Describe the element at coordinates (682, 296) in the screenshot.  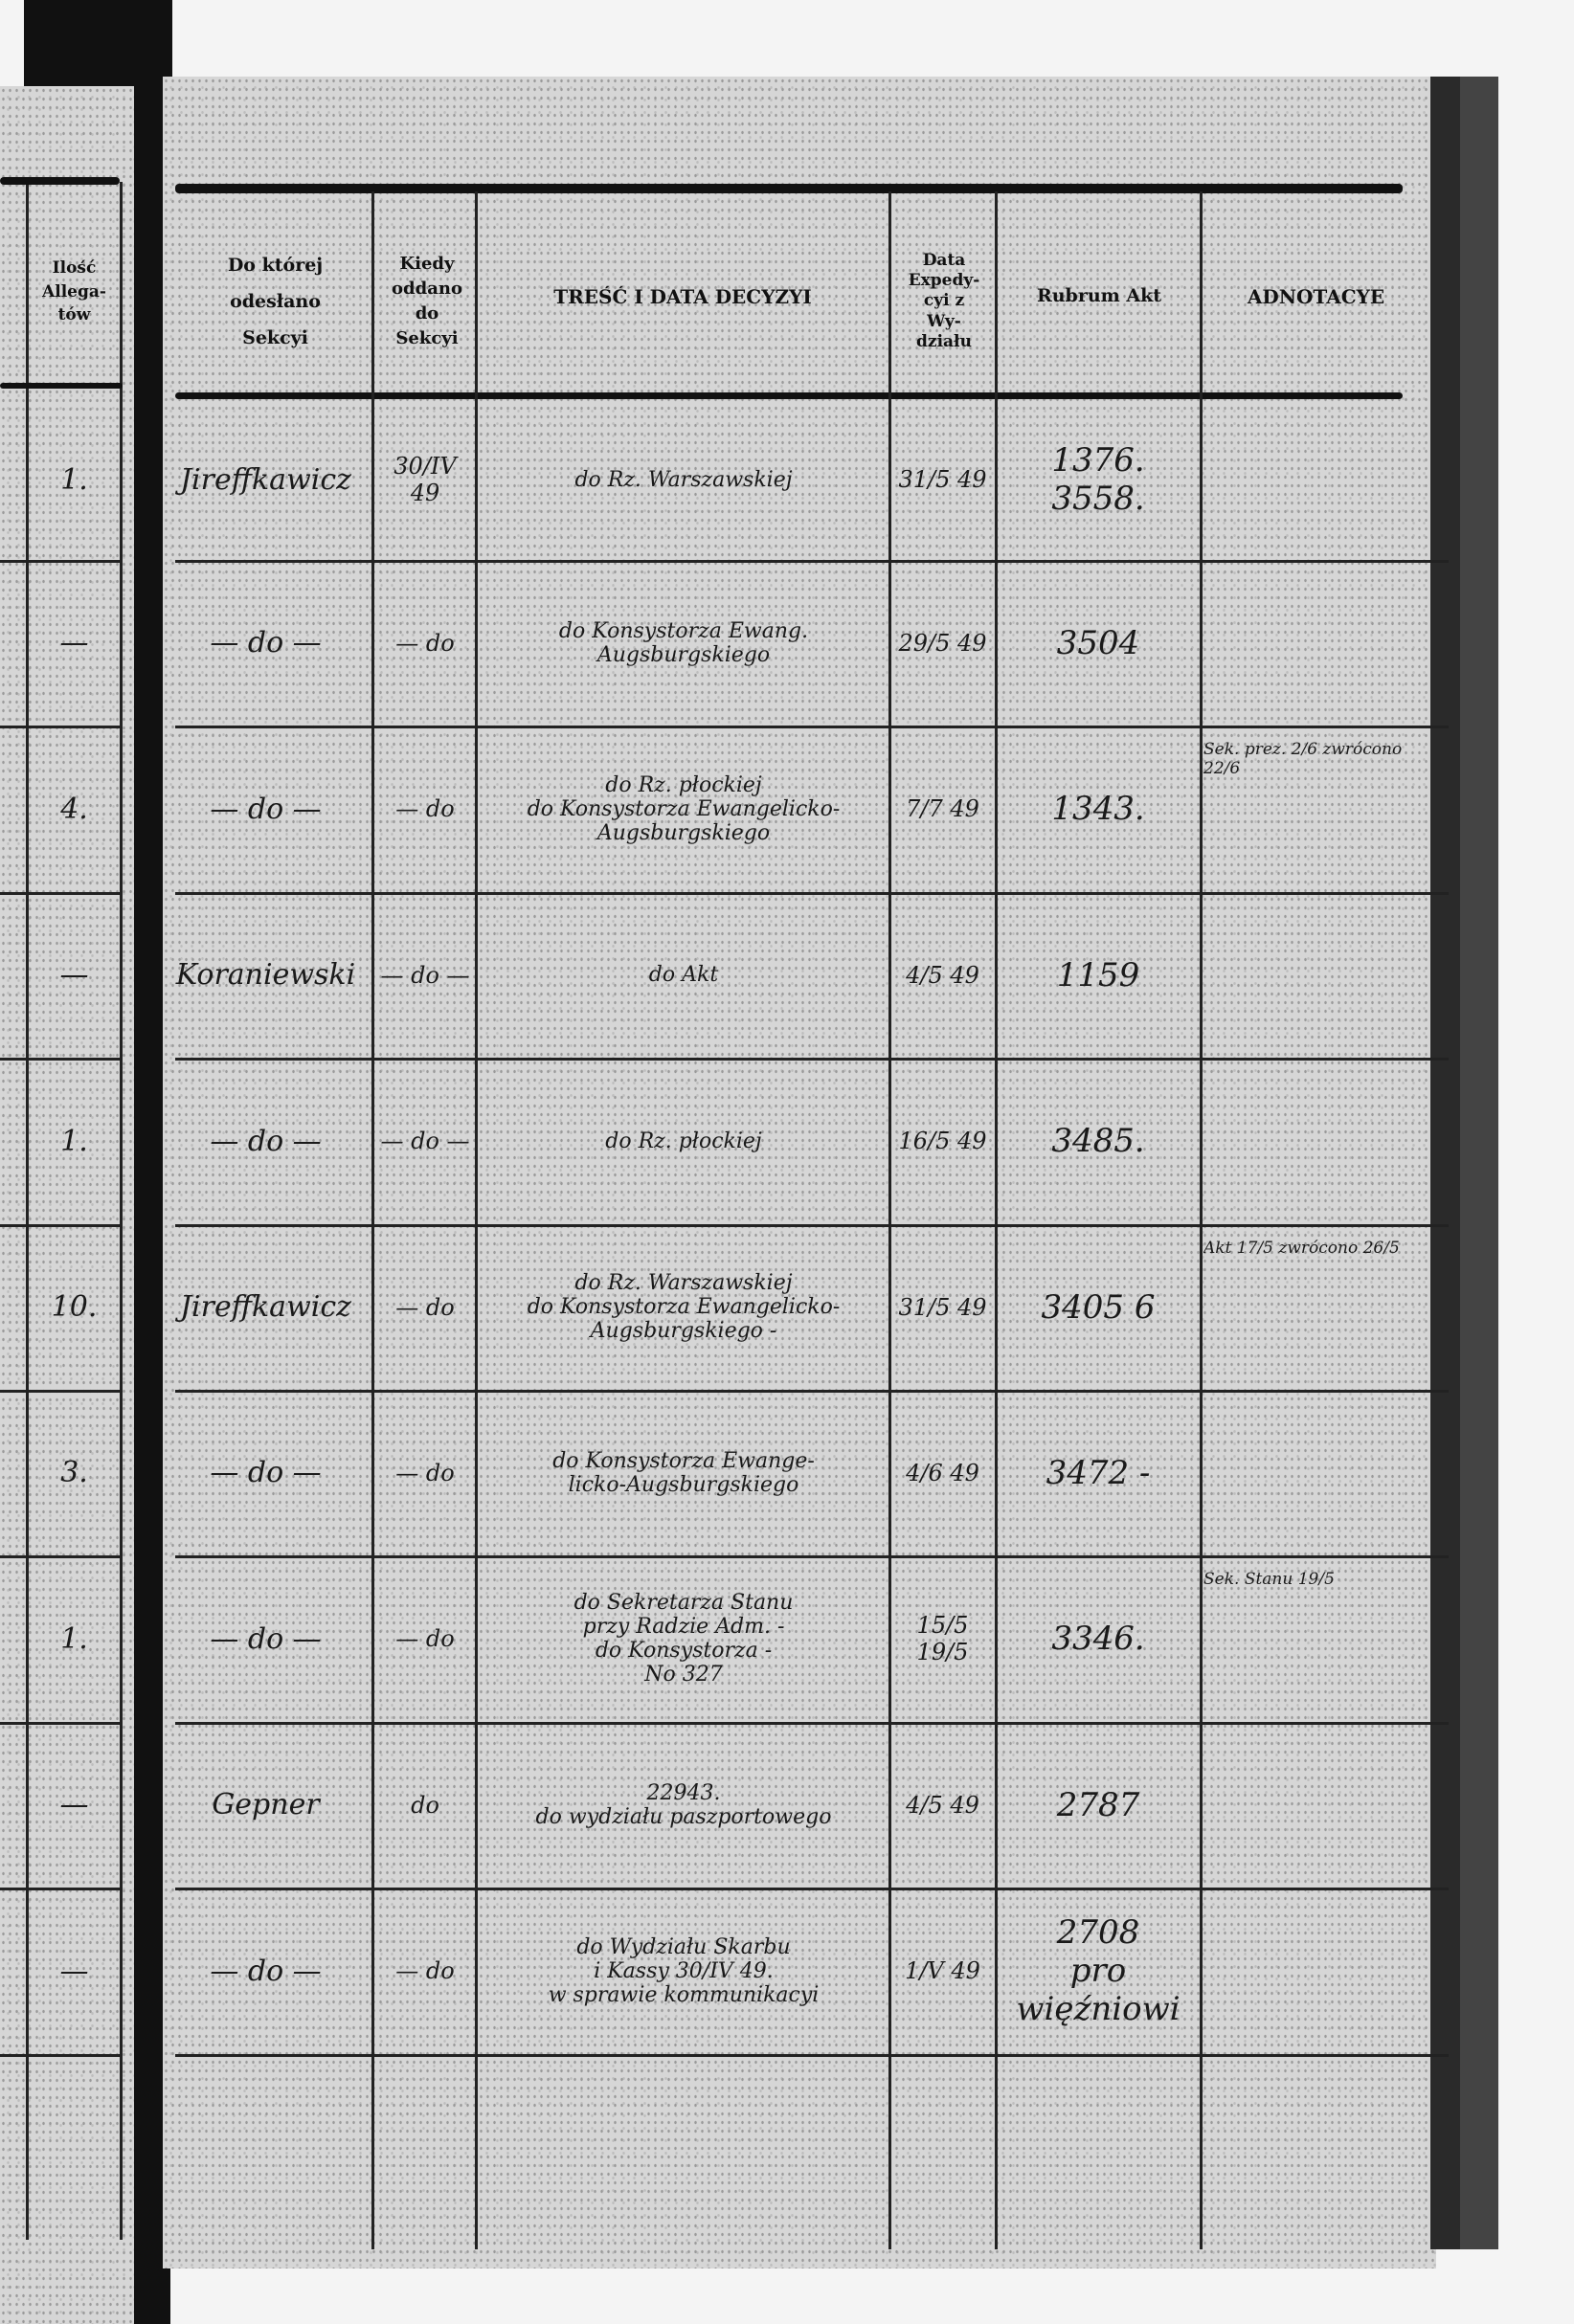
I see `header-tresc: TREŚĆ I DATA DECYZYI` at that location.